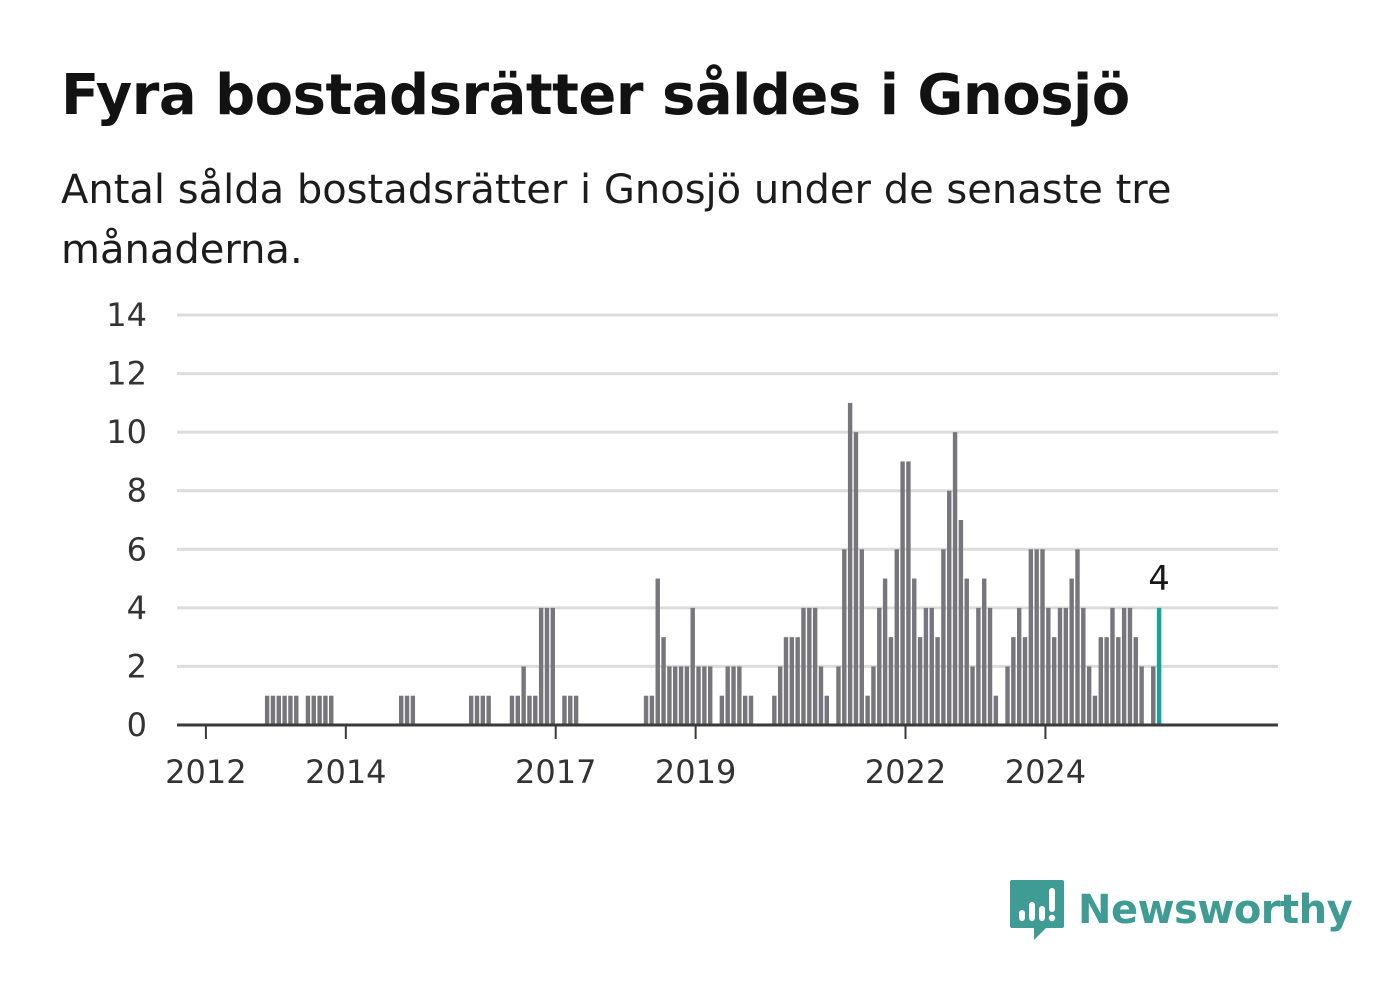  I want to click on x-axis, so click(727, 731).